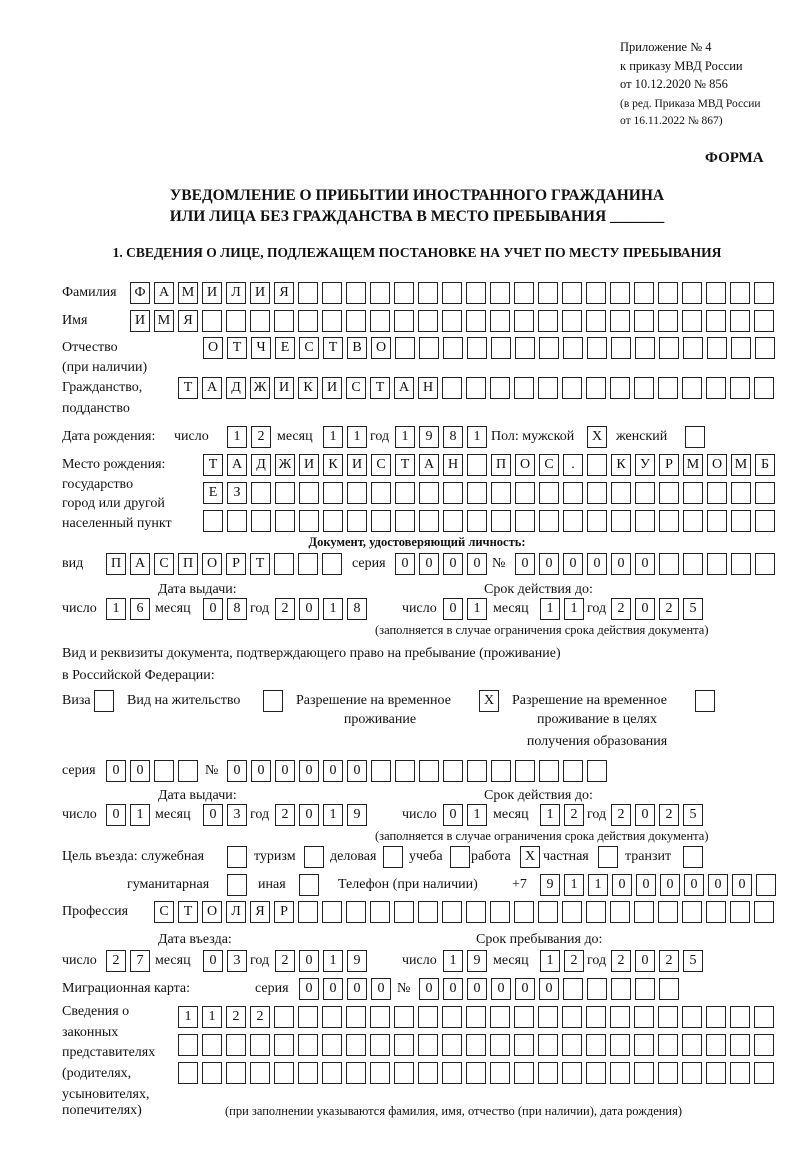 This screenshot has height=1163, width=800. Describe the element at coordinates (140, 564) in the screenshot. I see `char-box: А` at that location.